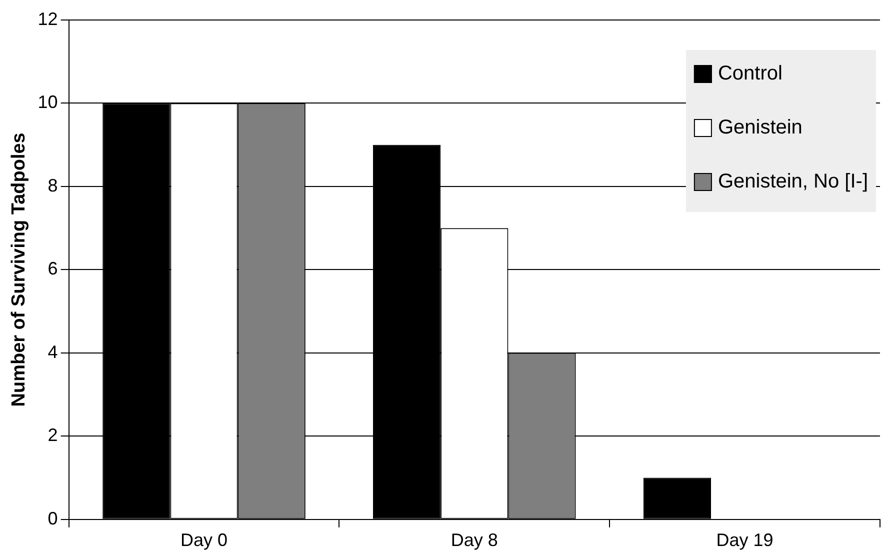 Image resolution: width=883 pixels, height=559 pixels. I want to click on x-tick-label: Day 19, so click(745, 540).